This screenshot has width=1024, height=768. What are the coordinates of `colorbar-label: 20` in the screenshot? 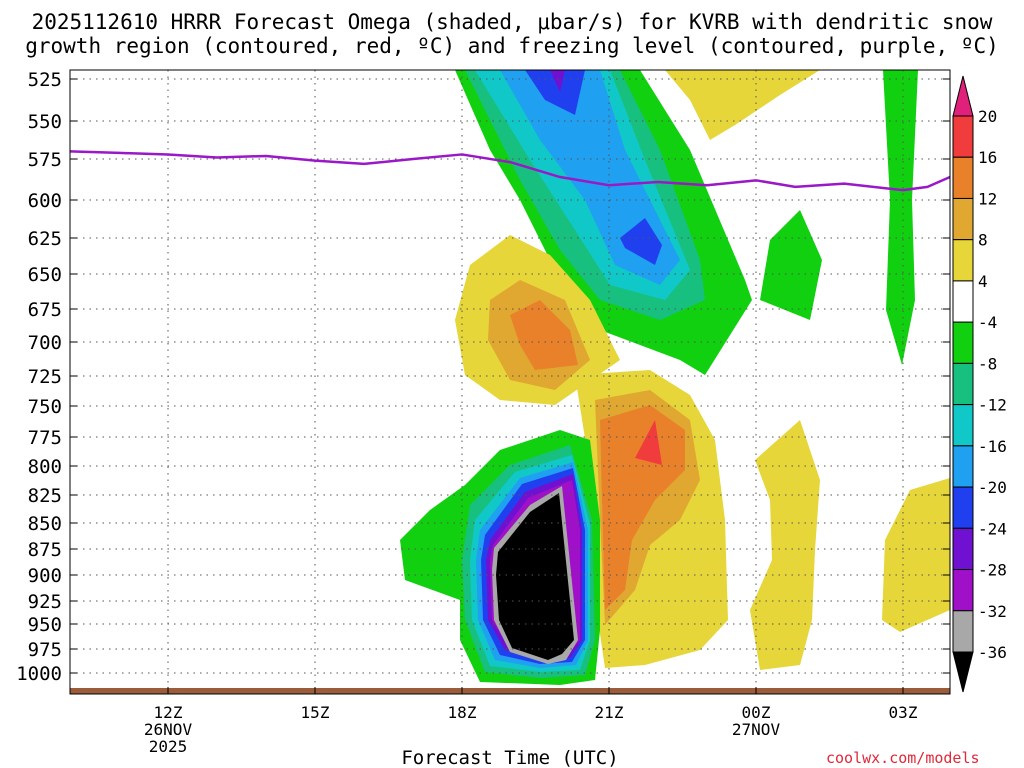 It's located at (987, 116).